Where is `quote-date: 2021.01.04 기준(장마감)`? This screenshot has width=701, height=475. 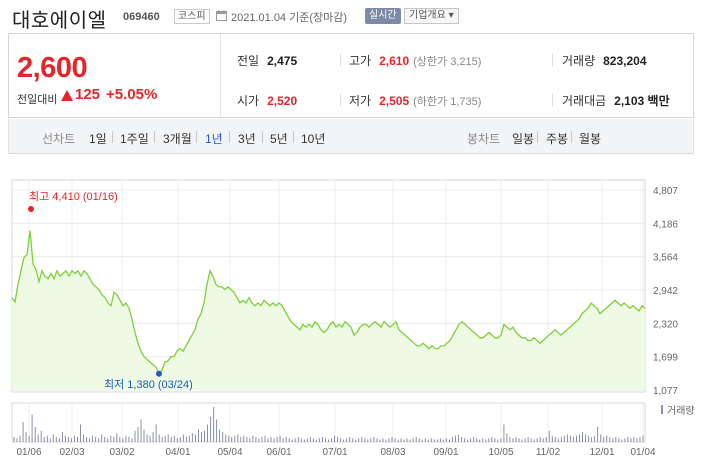
quote-date: 2021.01.04 기준(장마감) is located at coordinates (289, 18).